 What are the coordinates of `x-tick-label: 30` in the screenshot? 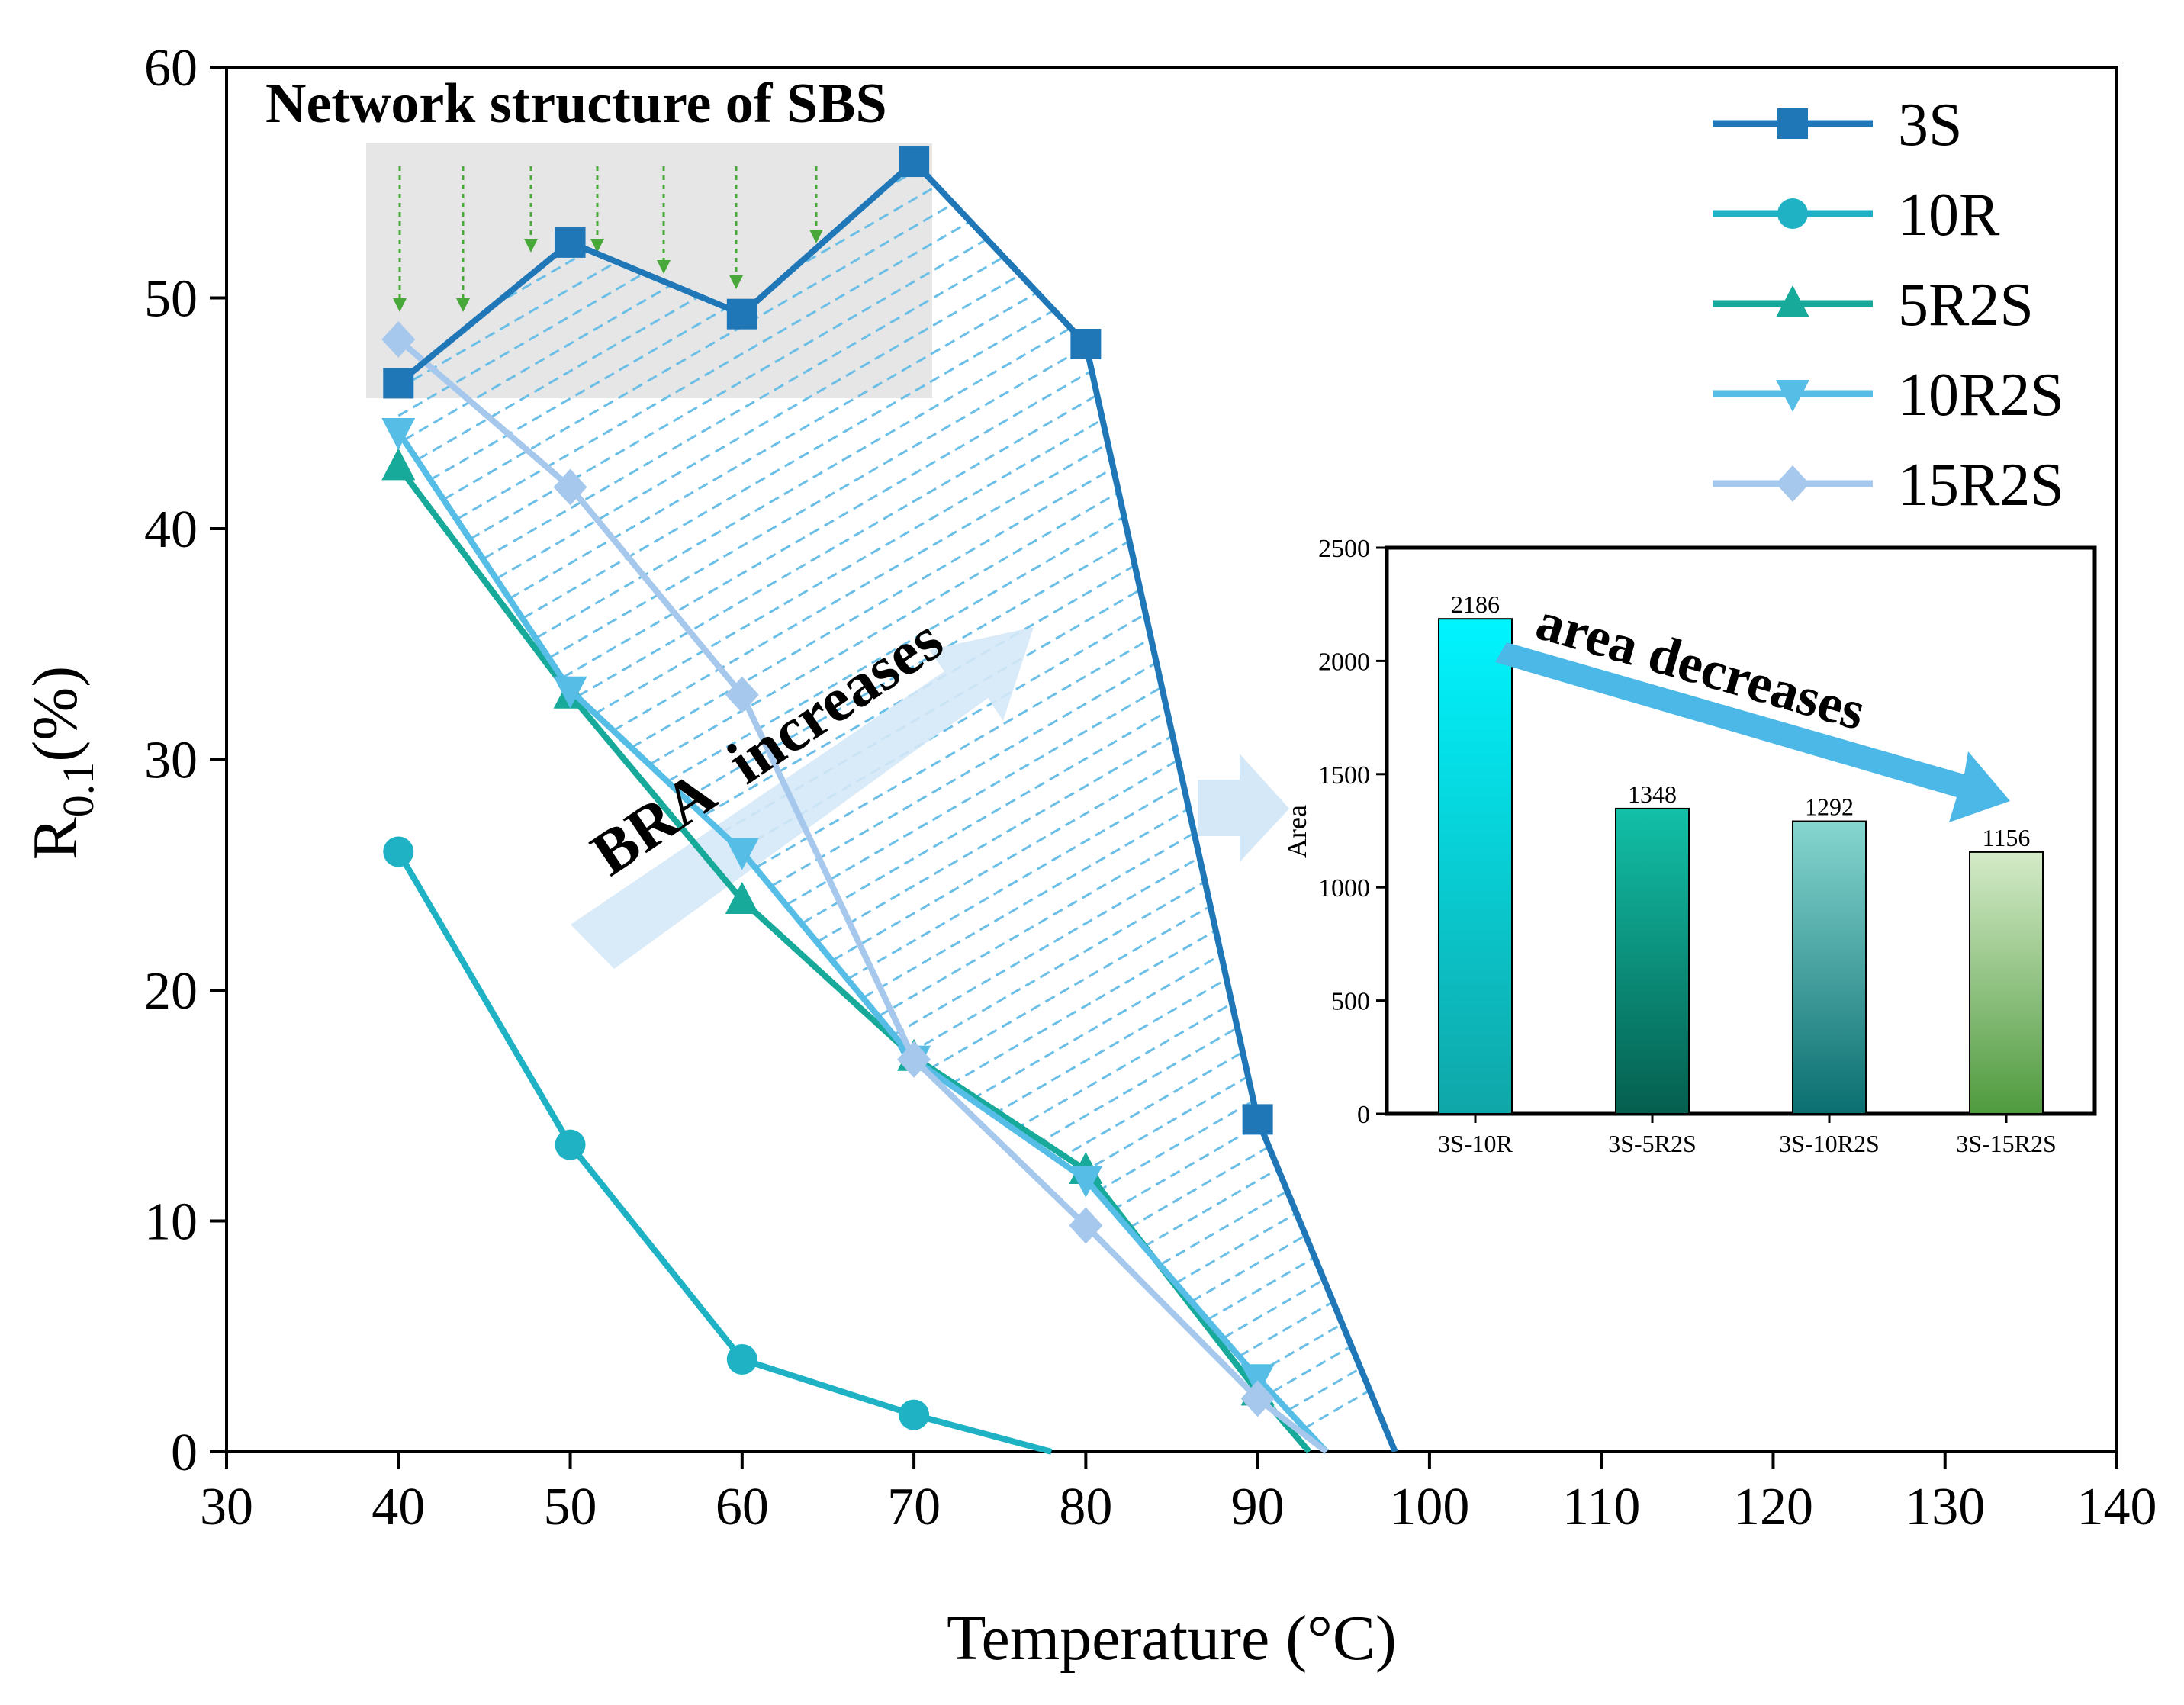 It's located at (226, 1507).